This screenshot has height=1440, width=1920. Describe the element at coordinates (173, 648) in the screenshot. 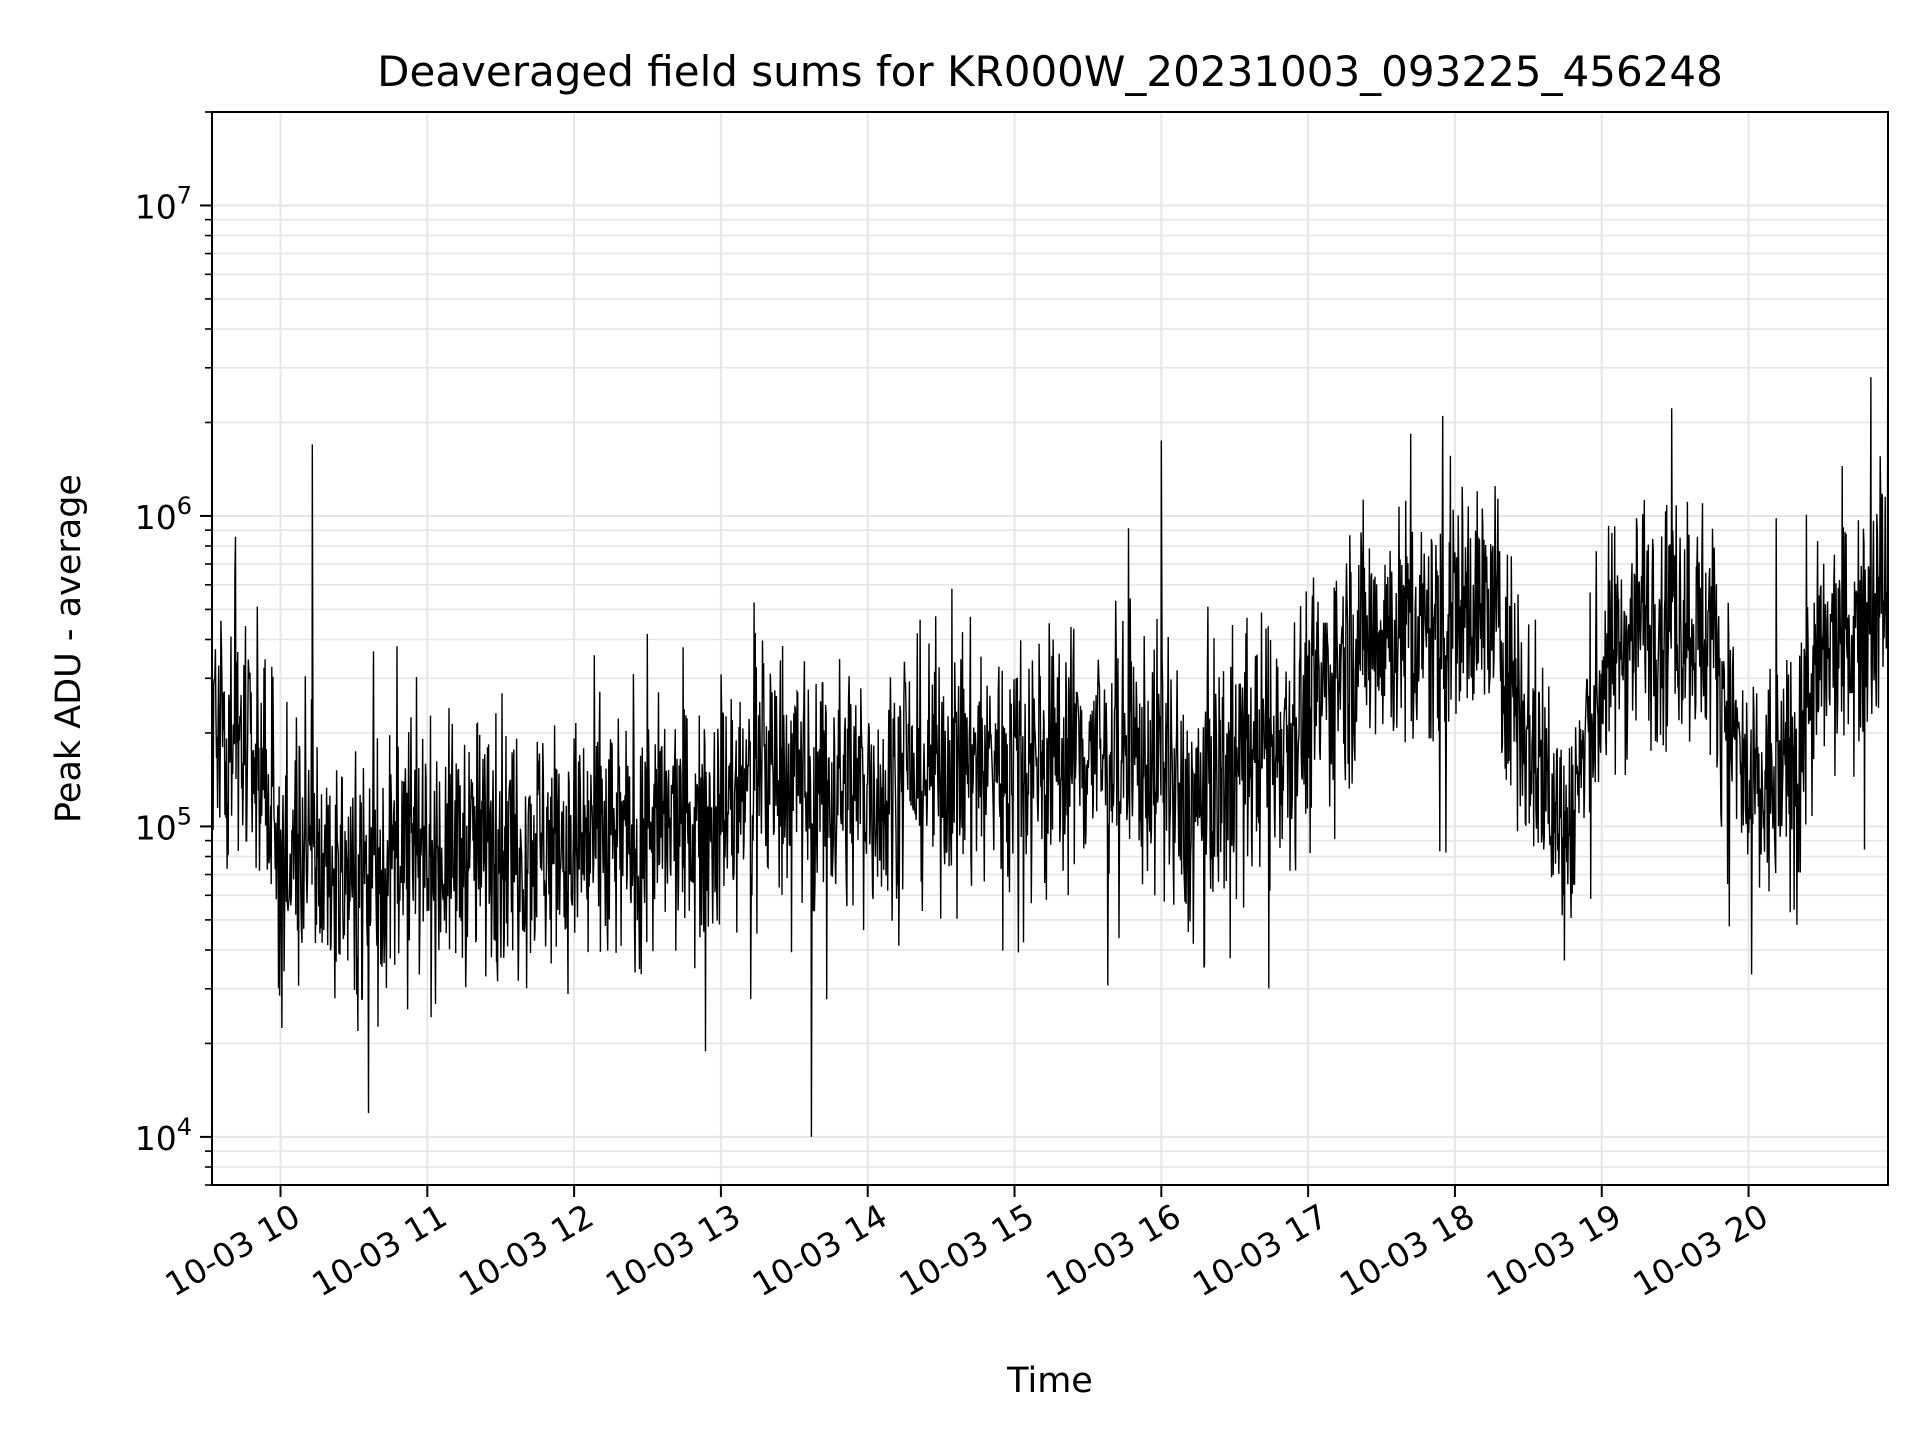

I see `y-axis: 10⁴ 10⁵ 10⁶ 10⁷` at that location.